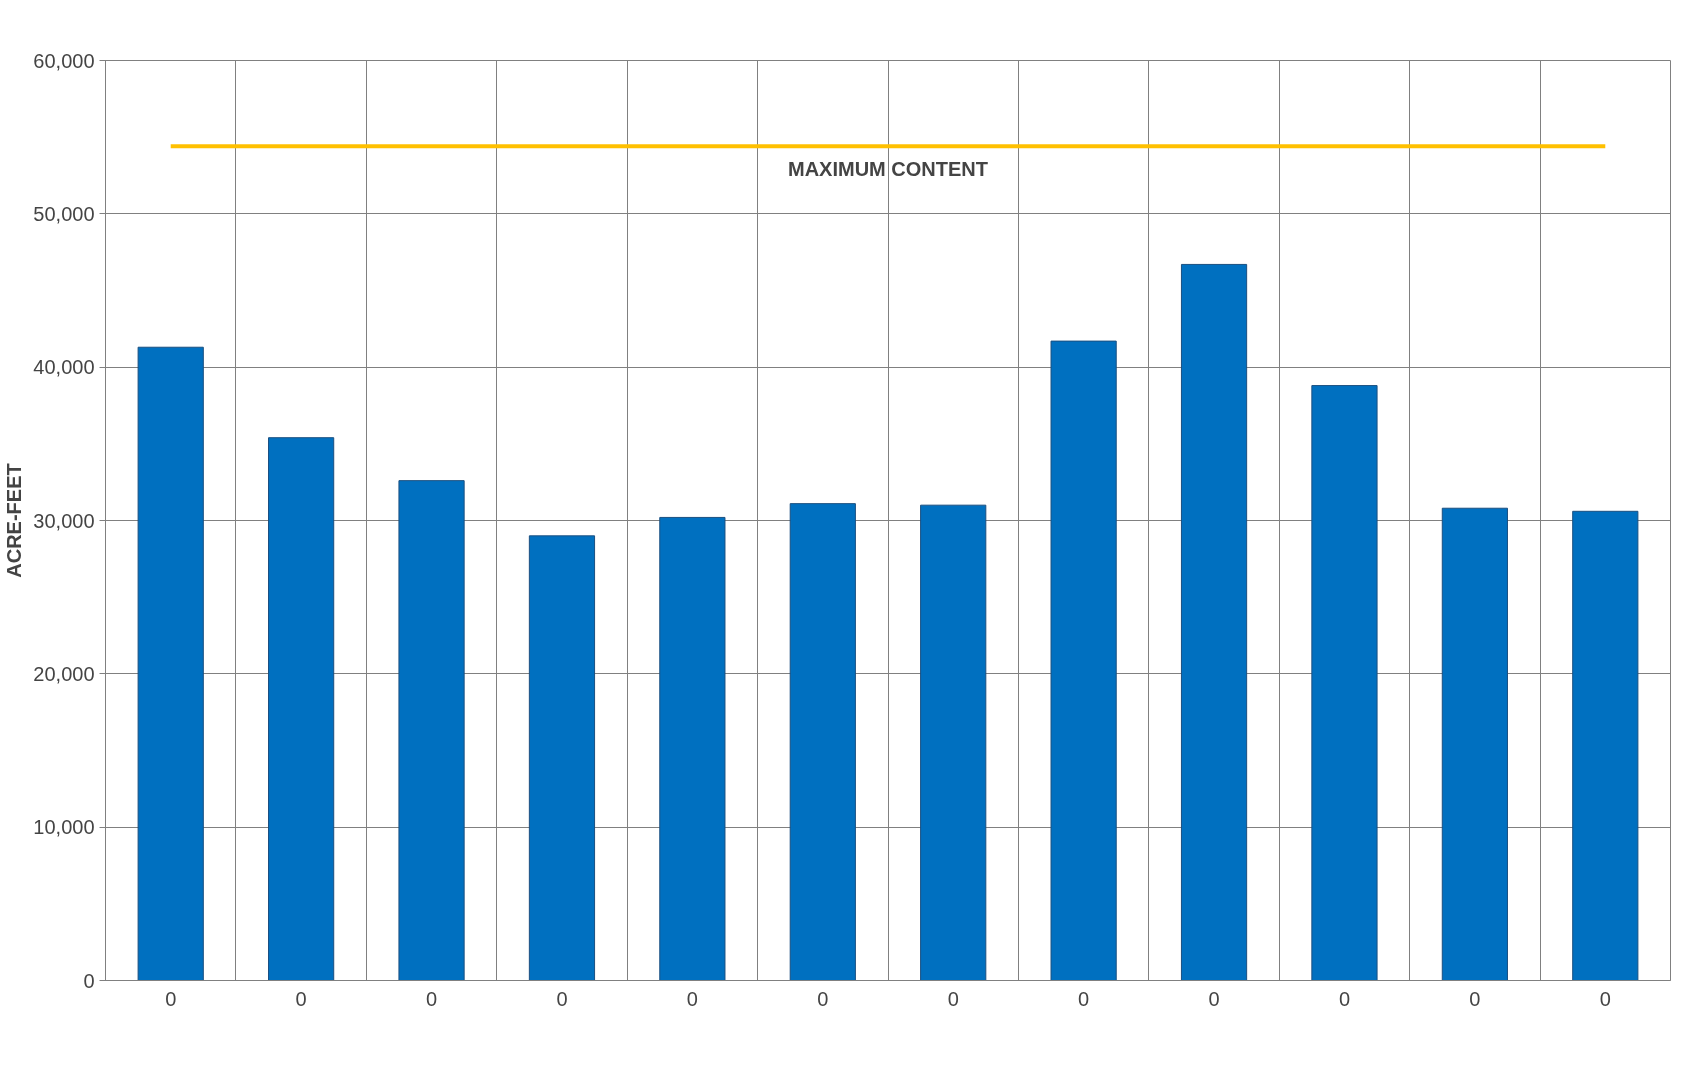  I want to click on y-tick-label: 60,000, so click(64, 60).